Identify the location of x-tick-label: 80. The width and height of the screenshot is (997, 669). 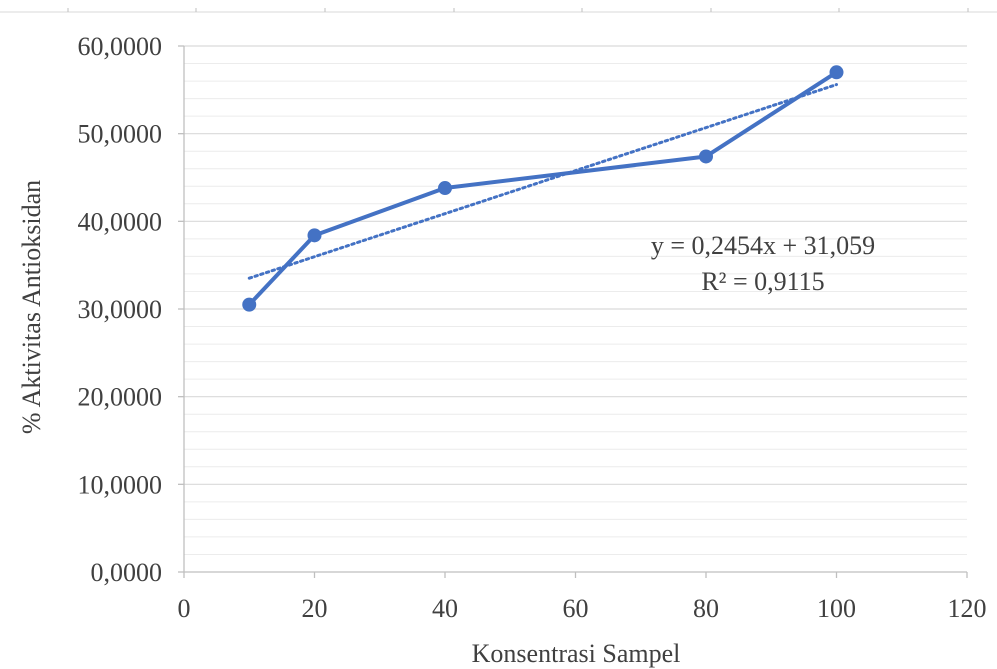
(706, 608).